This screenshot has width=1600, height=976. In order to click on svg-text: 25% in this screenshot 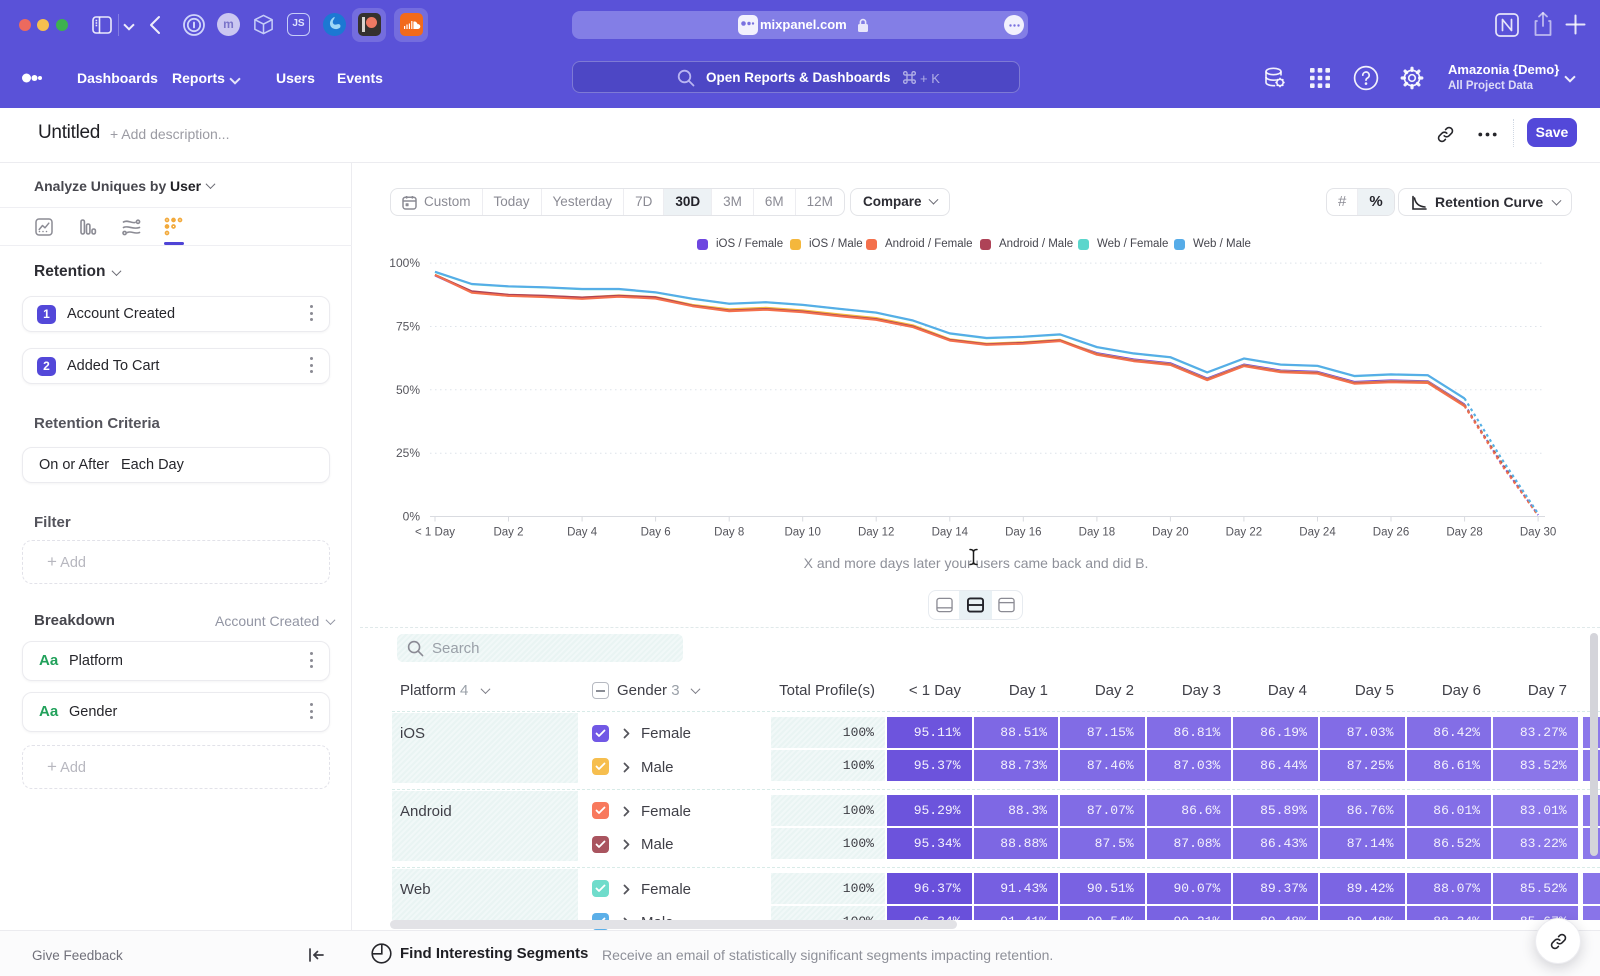, I will do `click(408, 453)`.